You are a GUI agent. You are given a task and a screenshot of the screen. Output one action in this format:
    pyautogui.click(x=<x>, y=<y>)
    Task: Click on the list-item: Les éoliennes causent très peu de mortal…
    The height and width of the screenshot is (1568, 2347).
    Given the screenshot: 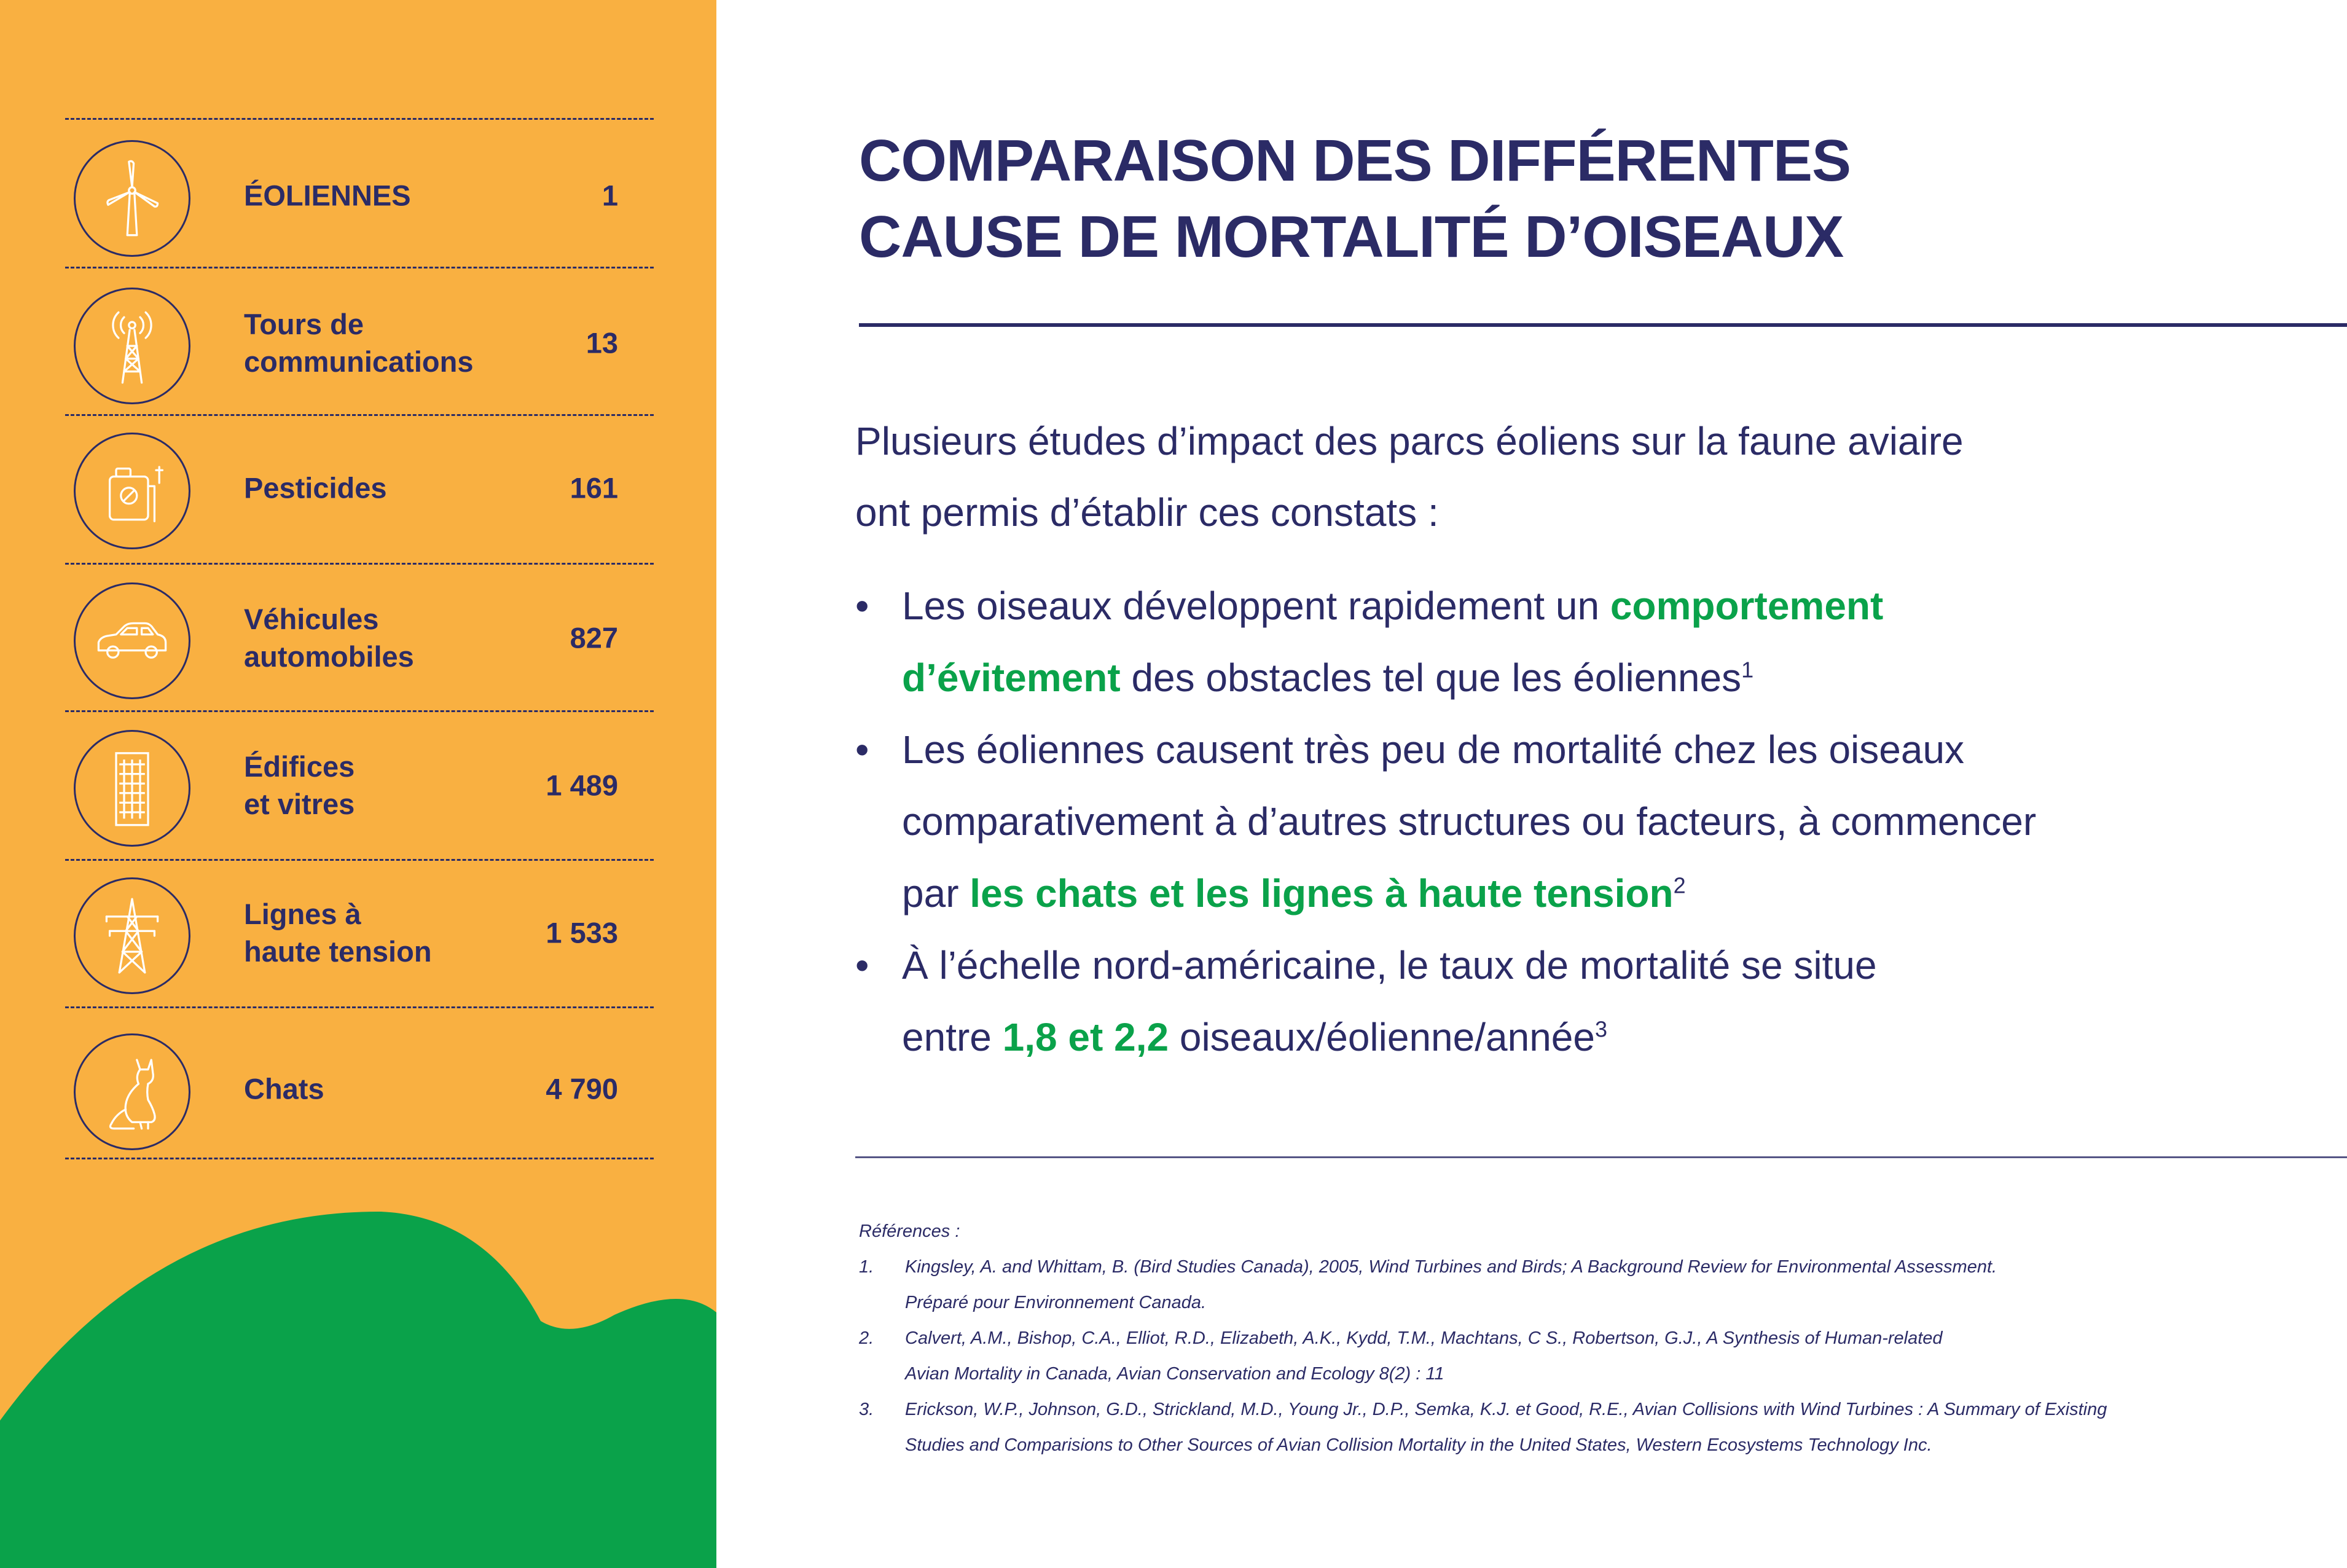 What is the action you would take?
    pyautogui.click(x=1592, y=822)
    